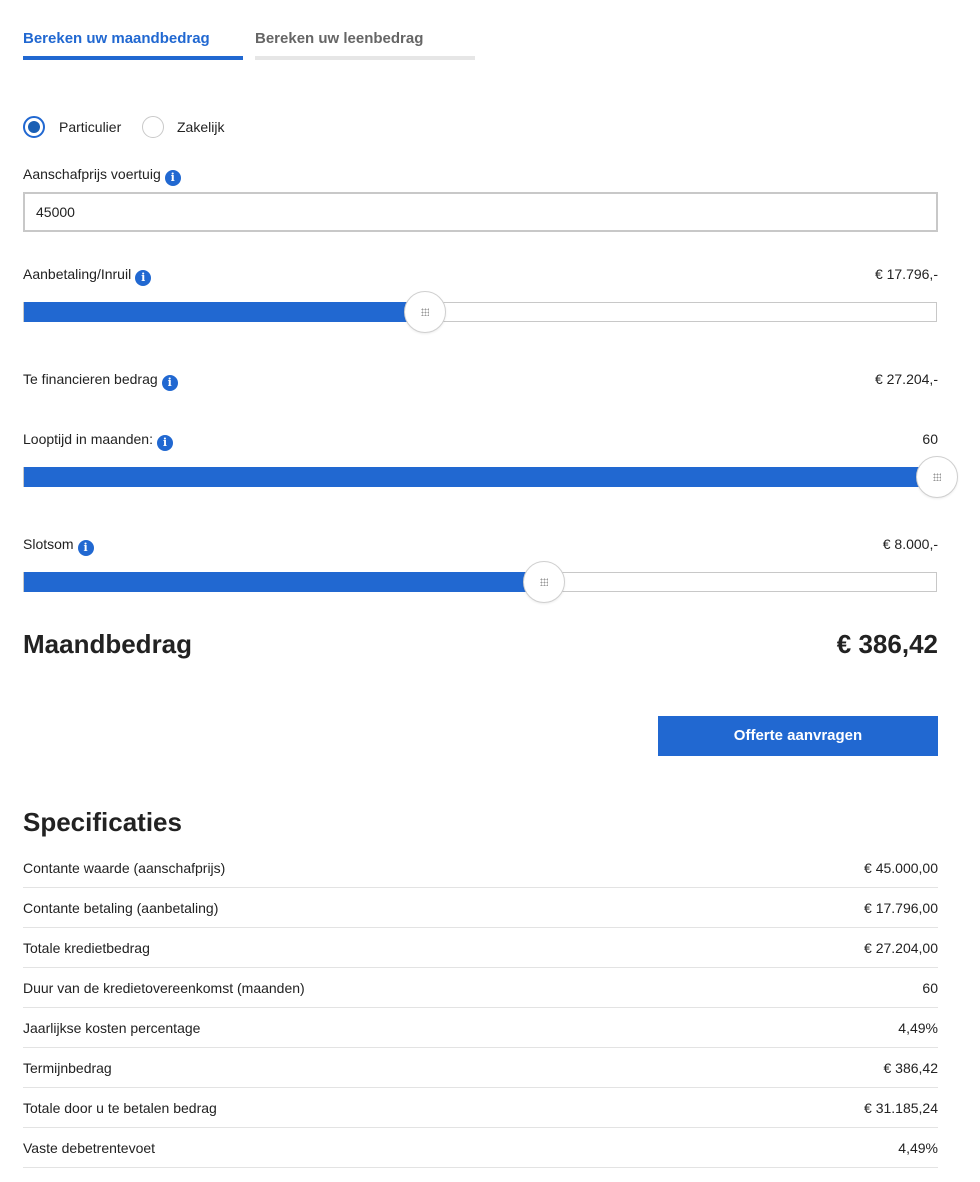 The image size is (980, 1182). I want to click on spec-value: € 17.796,00, so click(901, 908).